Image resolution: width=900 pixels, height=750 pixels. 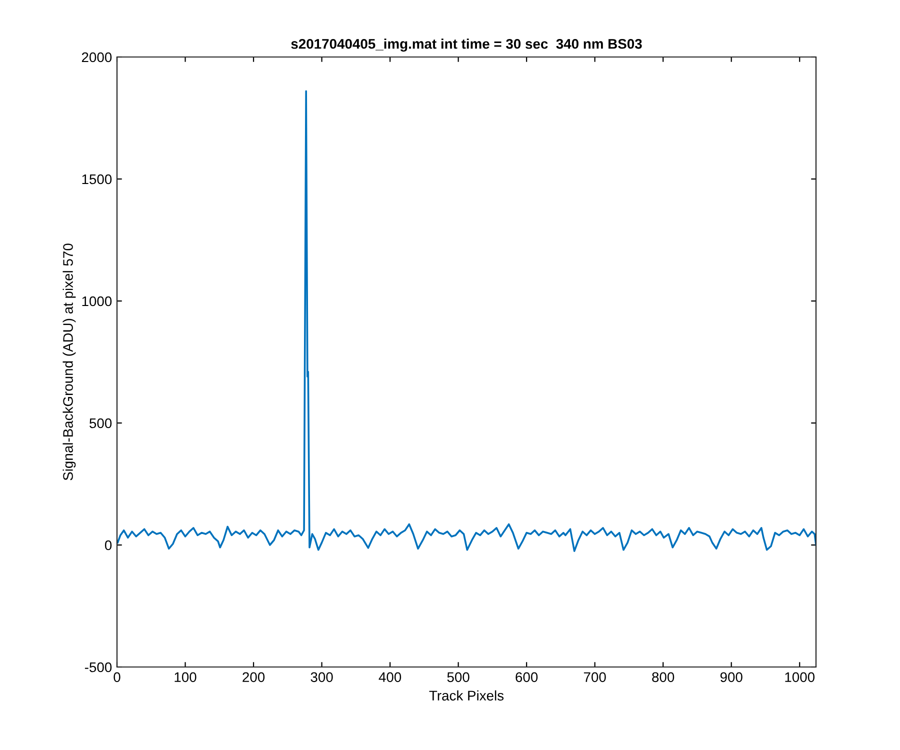 What do you see at coordinates (731, 677) in the screenshot?
I see `x-tick-label: 900` at bounding box center [731, 677].